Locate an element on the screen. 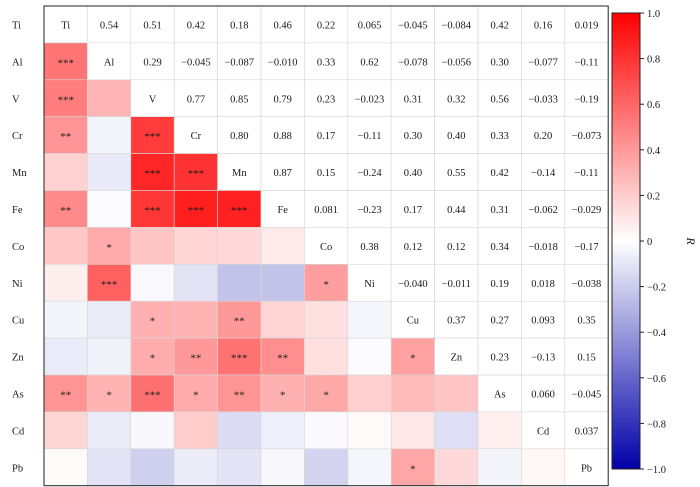 The height and width of the screenshot is (487, 700). value-cell-Al-Co is located at coordinates (326, 61).